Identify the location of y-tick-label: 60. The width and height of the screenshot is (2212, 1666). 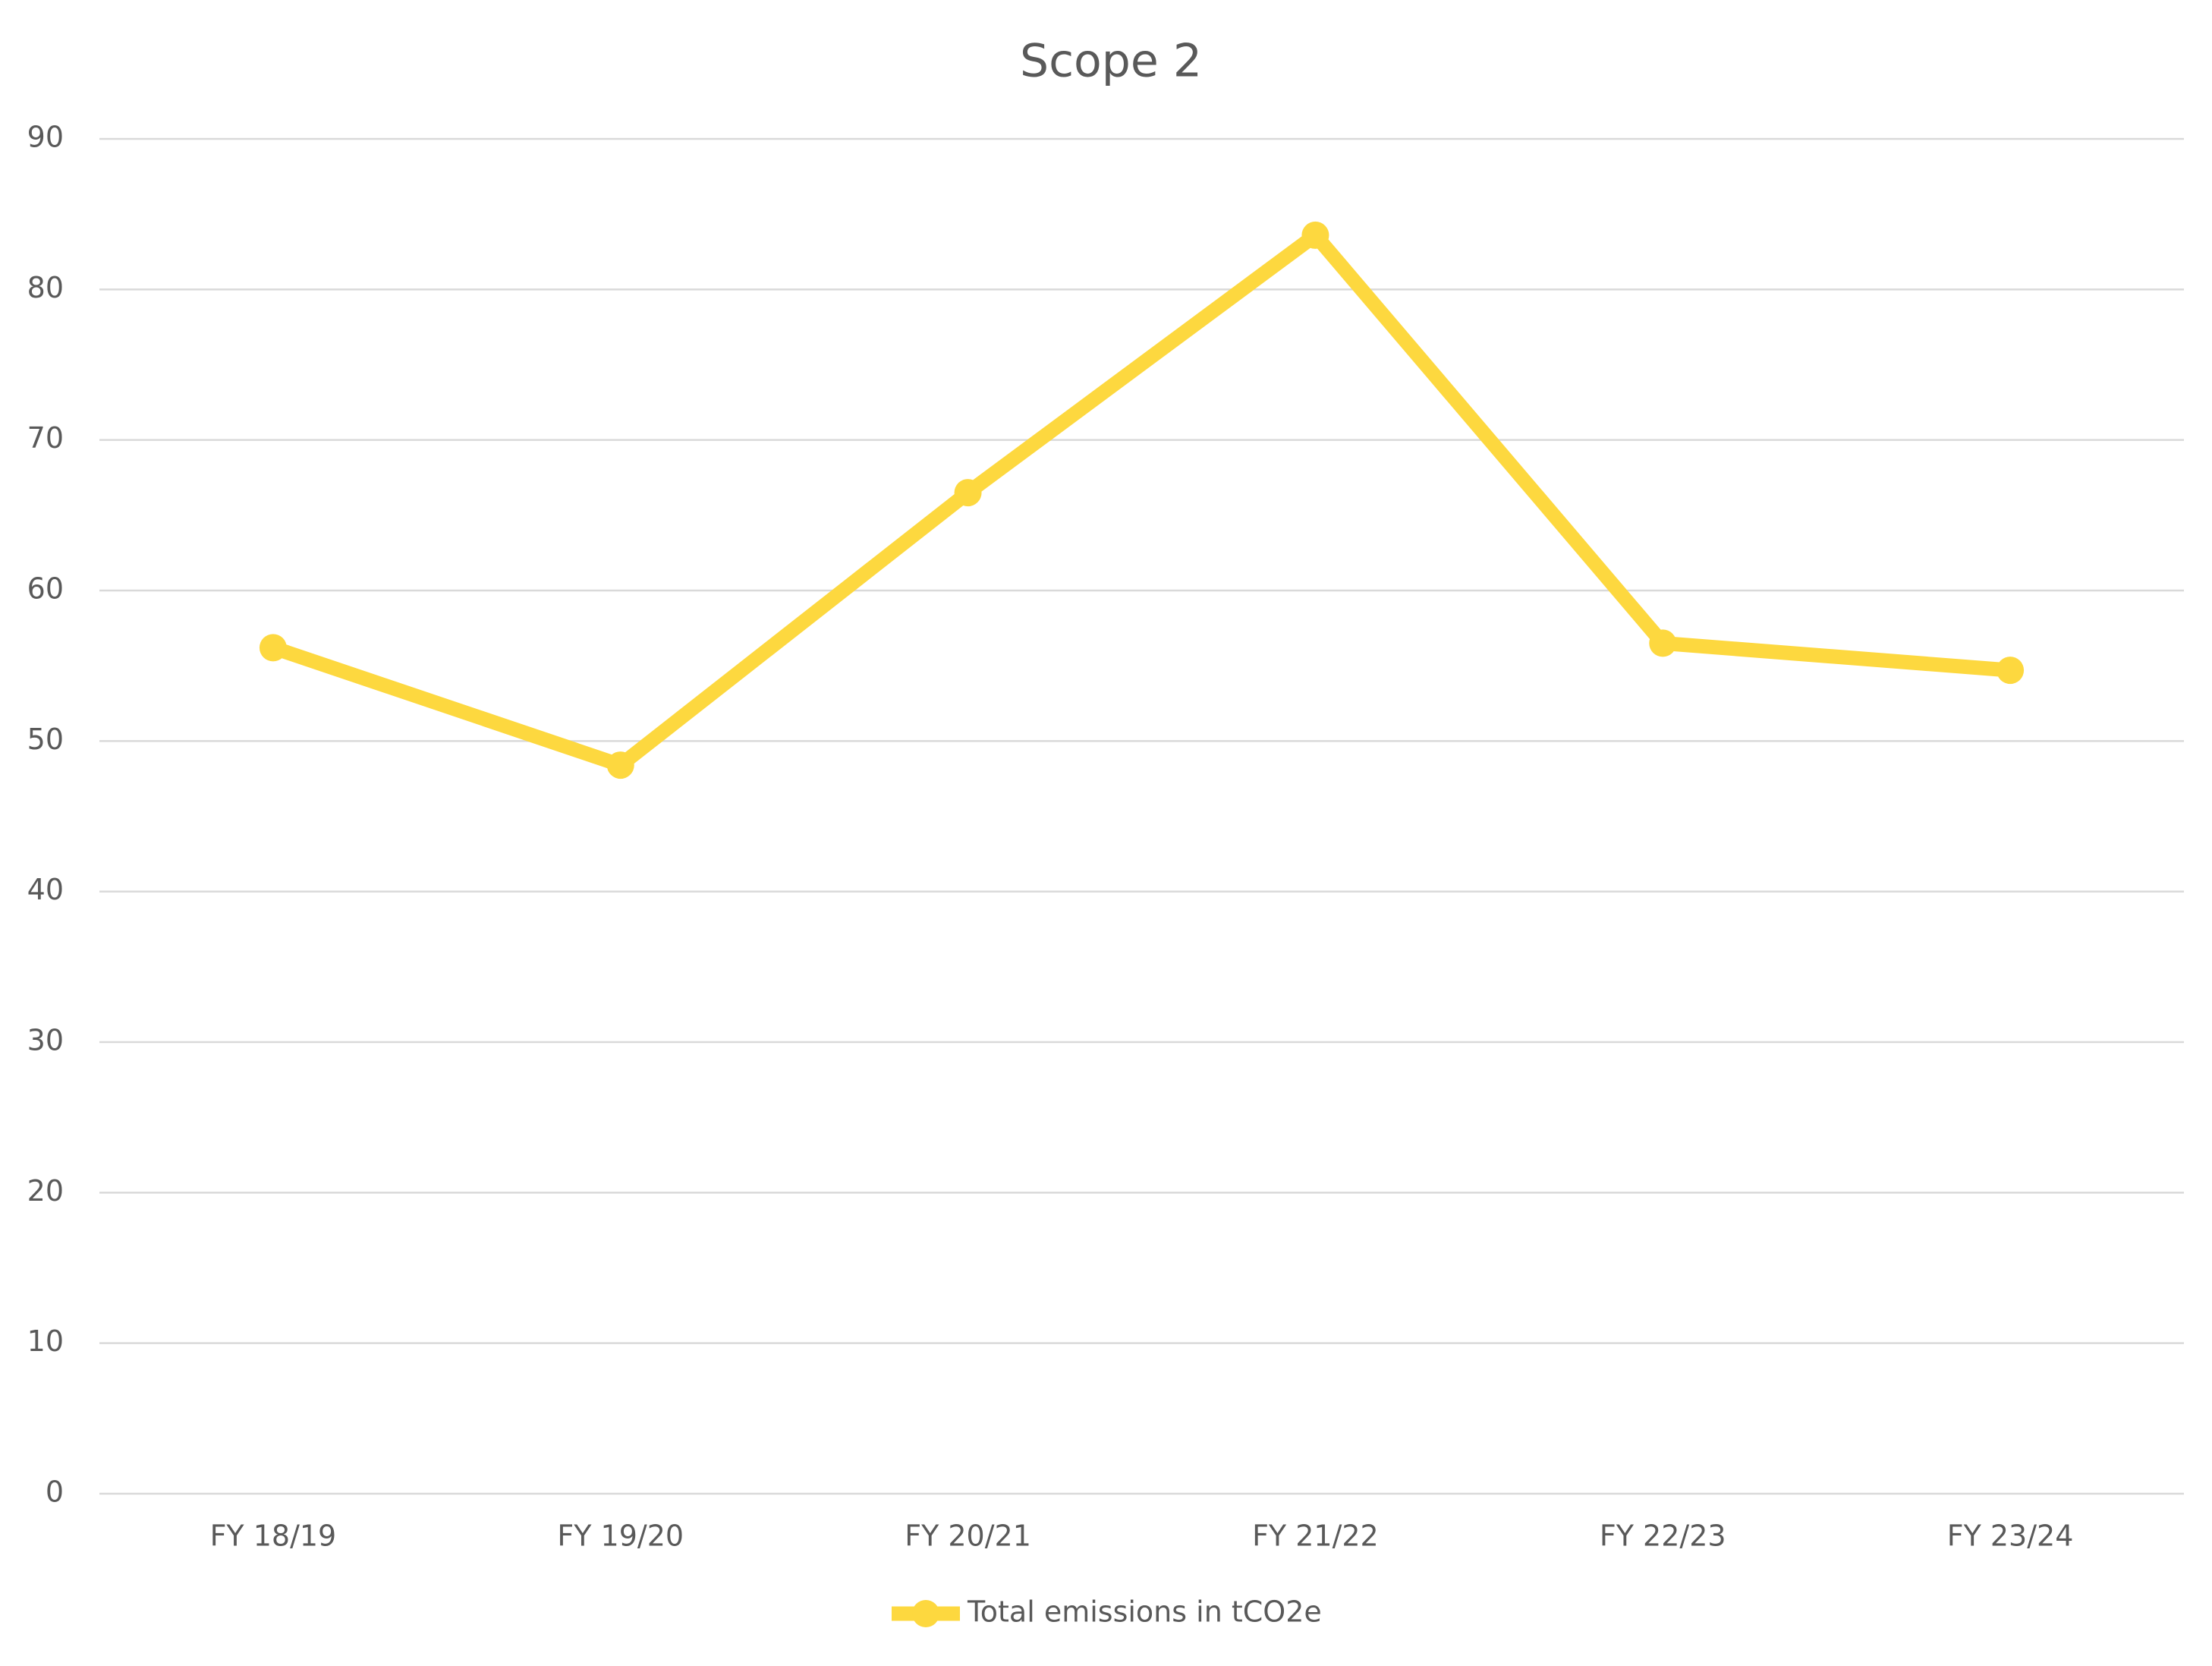
(46, 589).